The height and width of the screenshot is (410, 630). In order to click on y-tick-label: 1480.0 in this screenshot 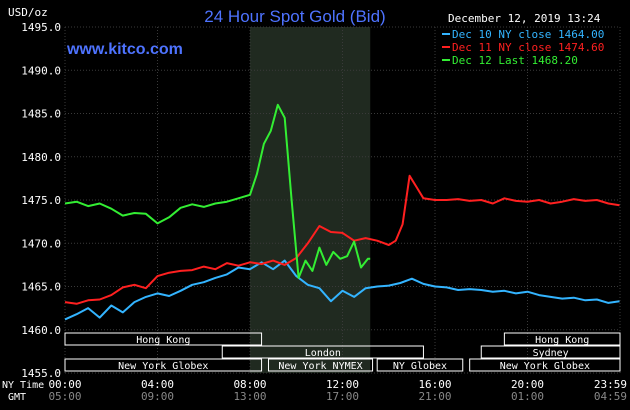, I will do `click(41, 157)`.